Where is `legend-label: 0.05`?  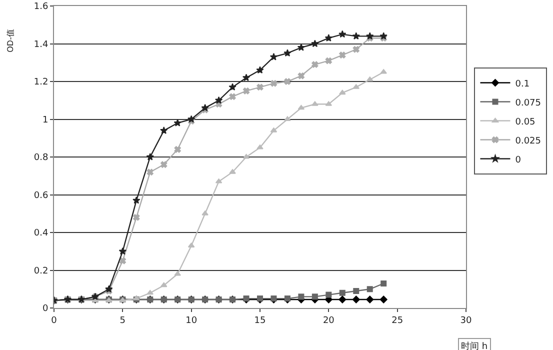
legend-label: 0.05 is located at coordinates (525, 122).